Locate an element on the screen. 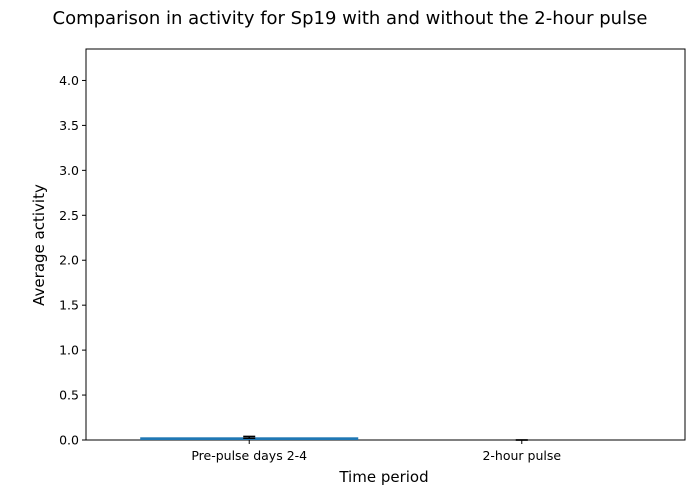 The width and height of the screenshot is (700, 500). y-tick-label: 3.0 is located at coordinates (69, 170).